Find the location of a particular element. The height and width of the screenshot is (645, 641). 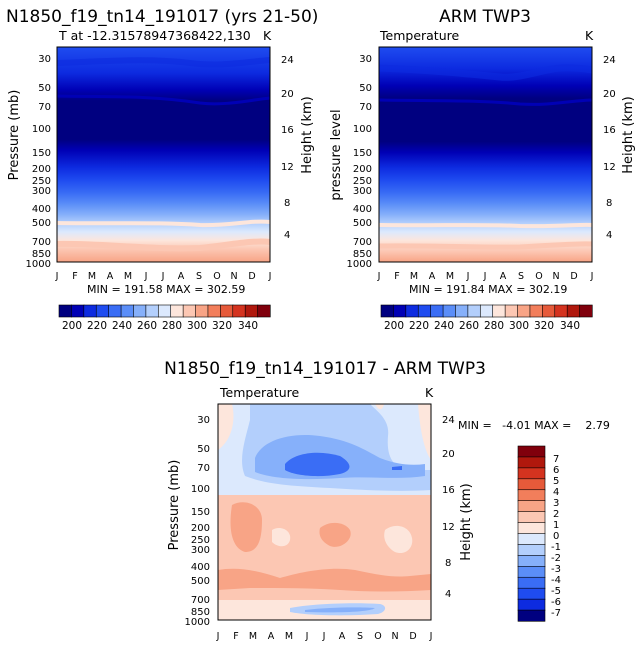

pressure-tick: 200 is located at coordinates (362, 169).